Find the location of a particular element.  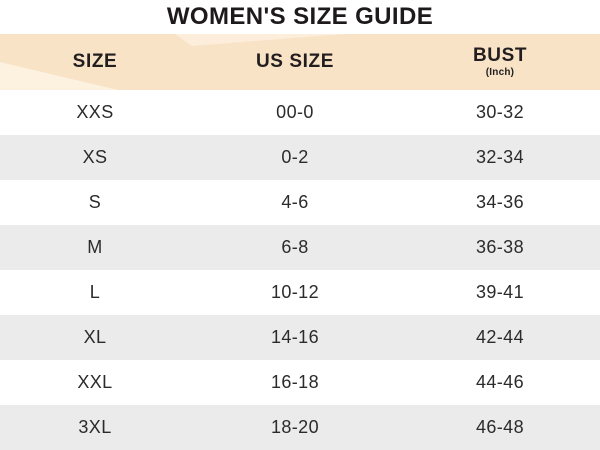

table-row: XS 0-2 32-34 is located at coordinates (300, 157).